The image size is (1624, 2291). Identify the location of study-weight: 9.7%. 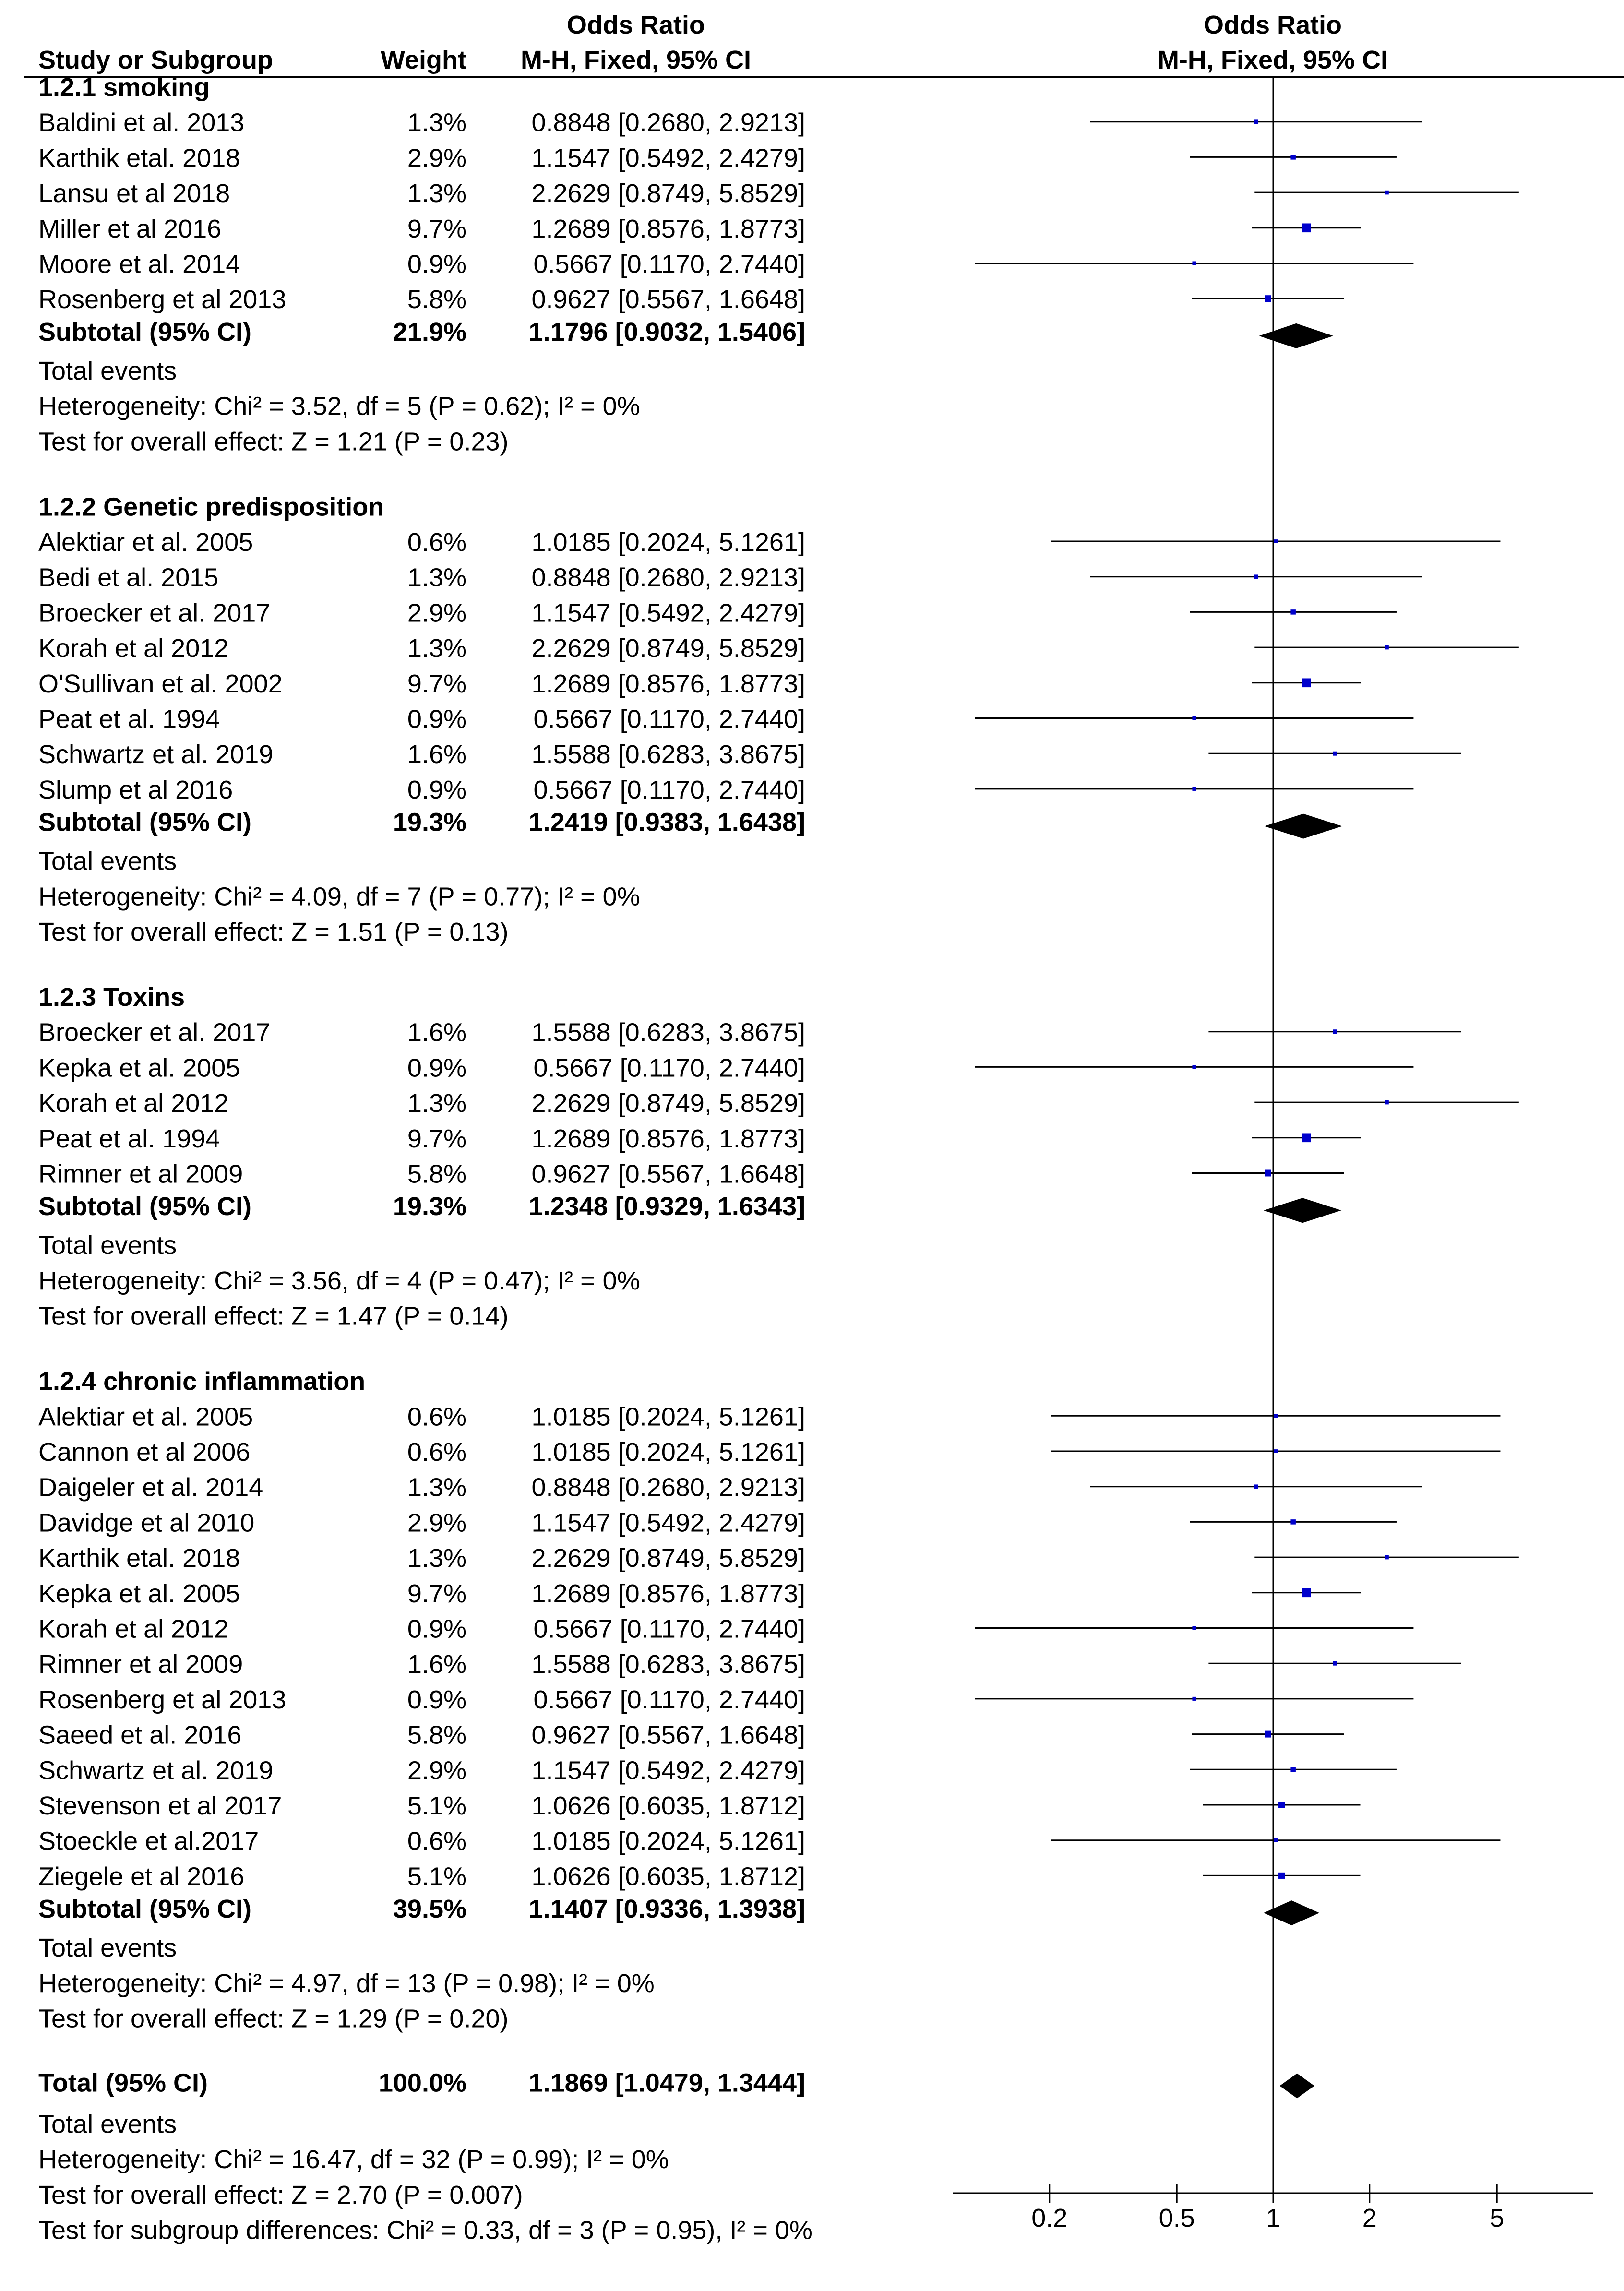
(436, 683).